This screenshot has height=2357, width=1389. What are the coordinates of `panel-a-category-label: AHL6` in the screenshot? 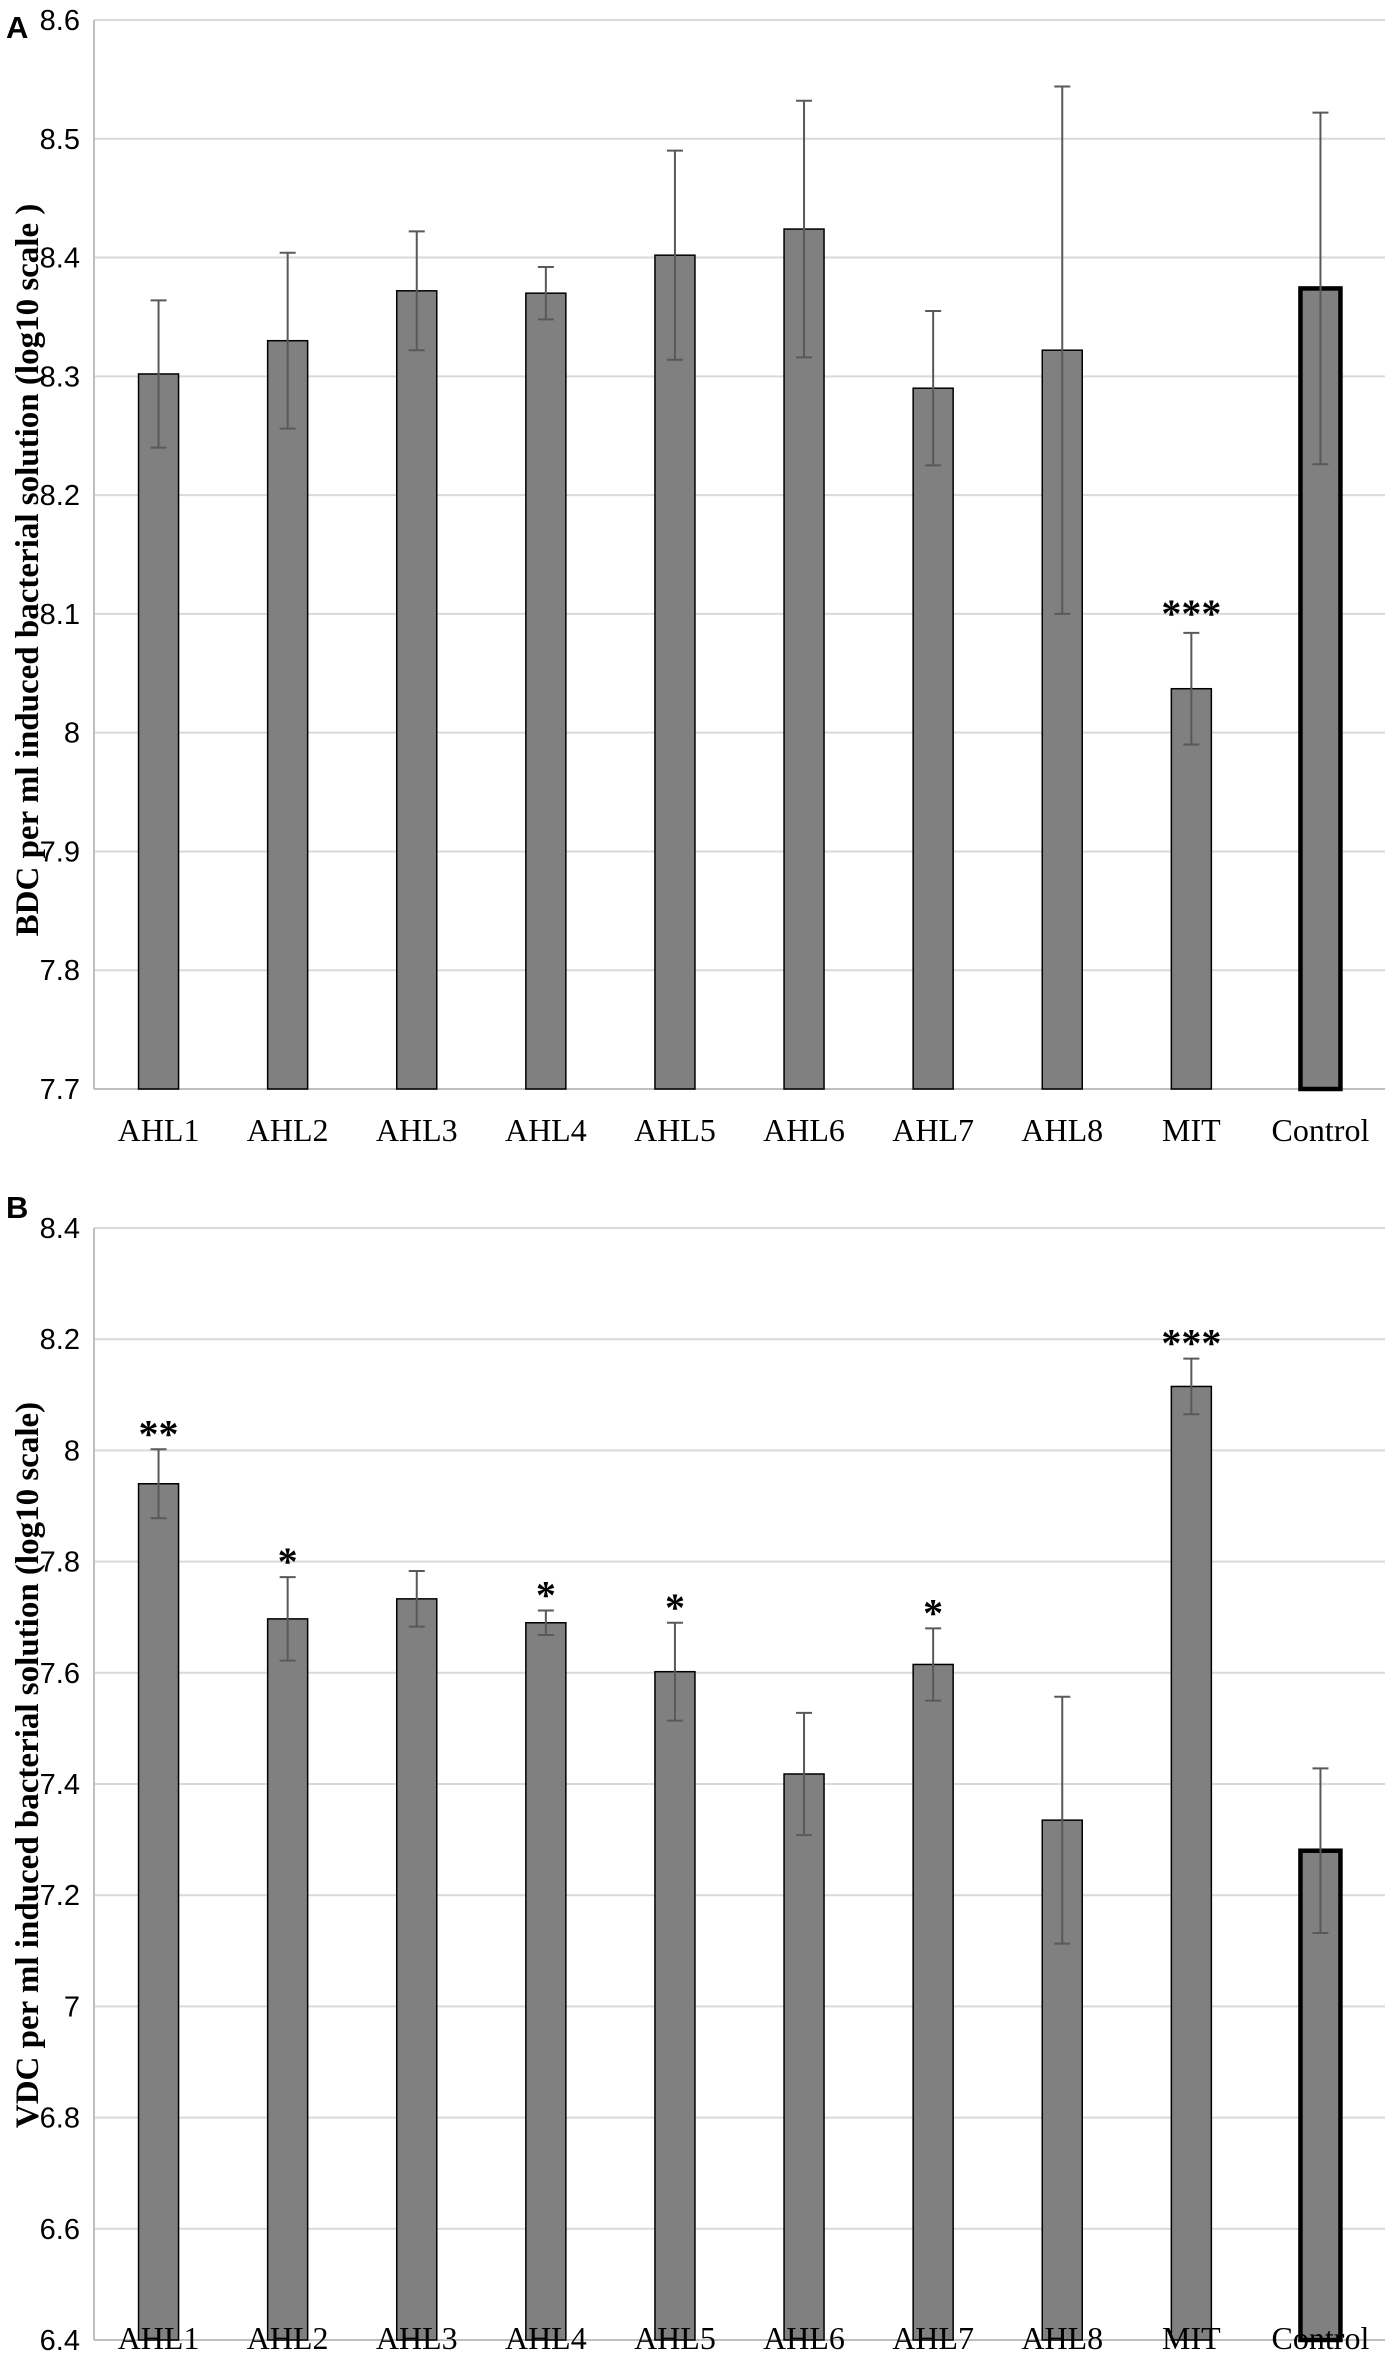 It's located at (804, 1130).